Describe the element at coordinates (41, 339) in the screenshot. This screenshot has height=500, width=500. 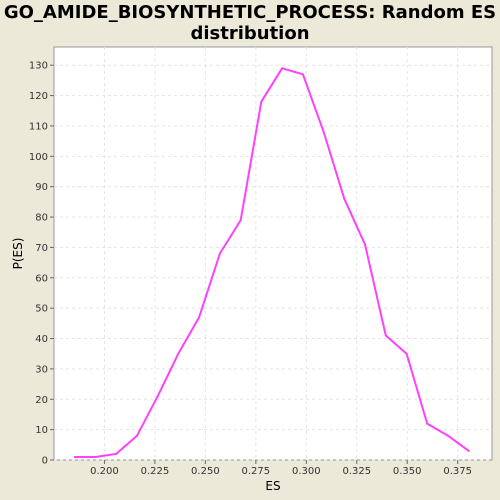
I see `y-tick-label: 40` at that location.